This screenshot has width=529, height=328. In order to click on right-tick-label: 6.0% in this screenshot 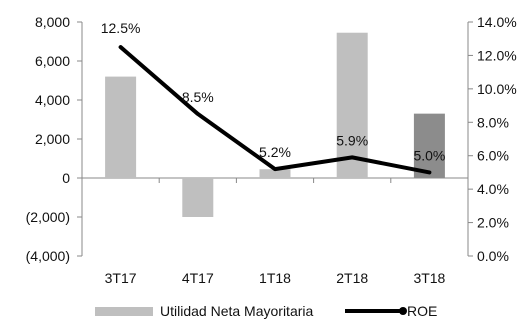, I will do `click(493, 156)`.